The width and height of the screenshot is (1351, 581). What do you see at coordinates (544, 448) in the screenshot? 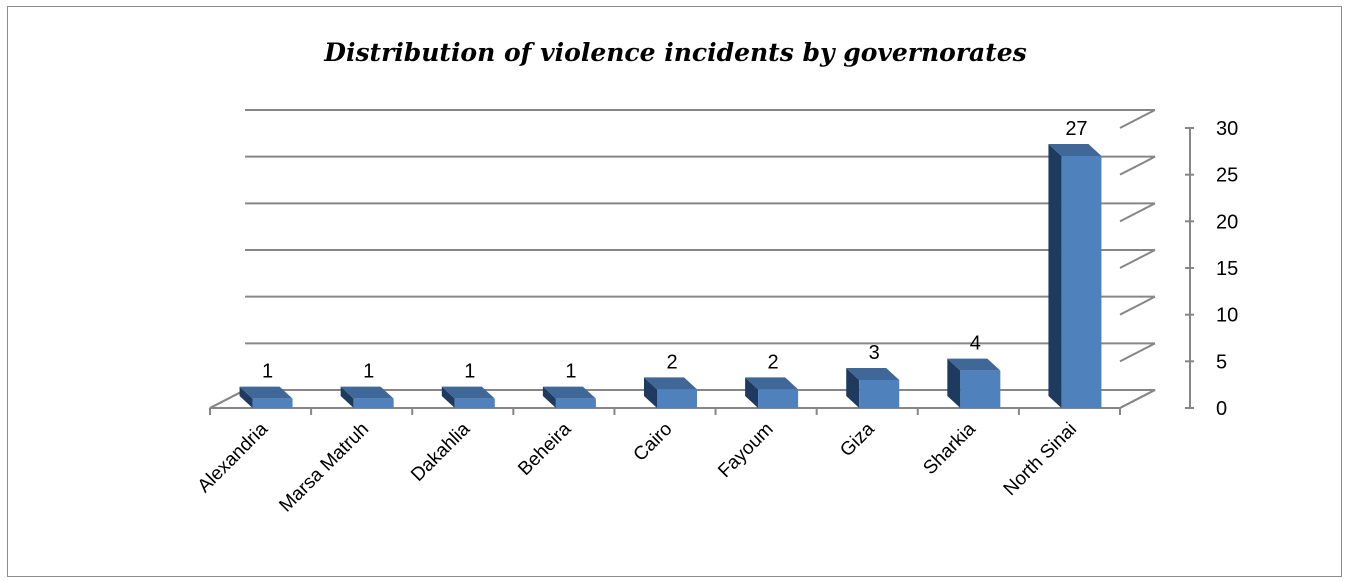
I see `x-tick-label-3: Beheira` at bounding box center [544, 448].